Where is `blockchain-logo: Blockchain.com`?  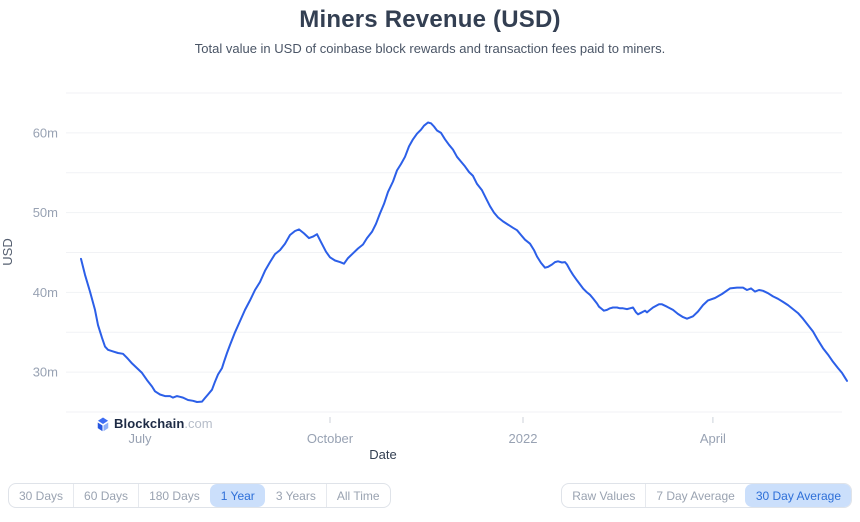
blockchain-logo: Blockchain.com is located at coordinates (156, 424).